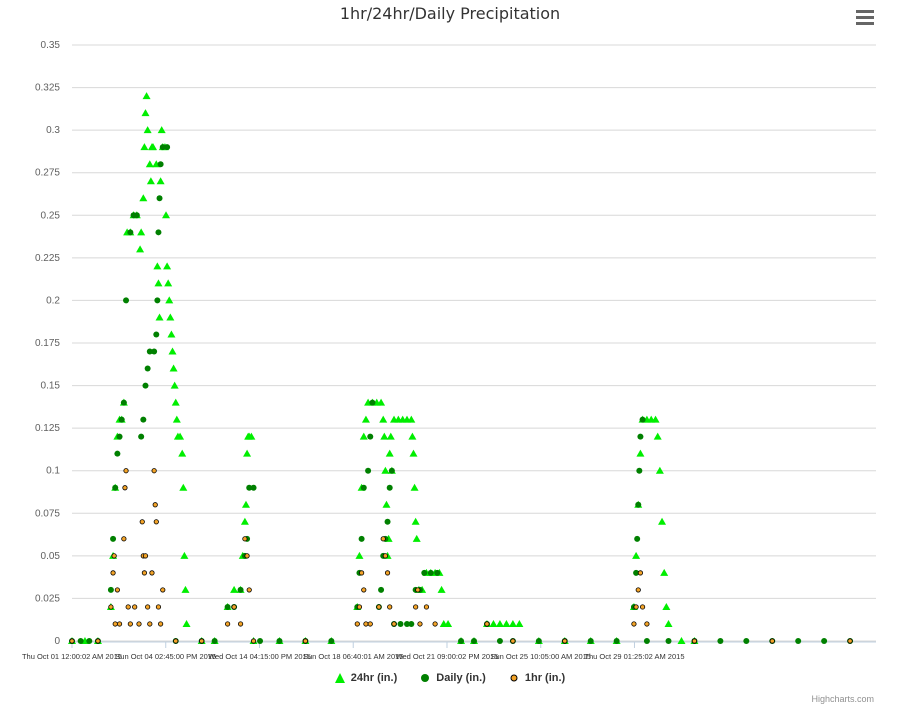 This screenshot has width=900, height=720. What do you see at coordinates (453, 678) in the screenshot?
I see `legend-item-daily: Daily (in.)` at bounding box center [453, 678].